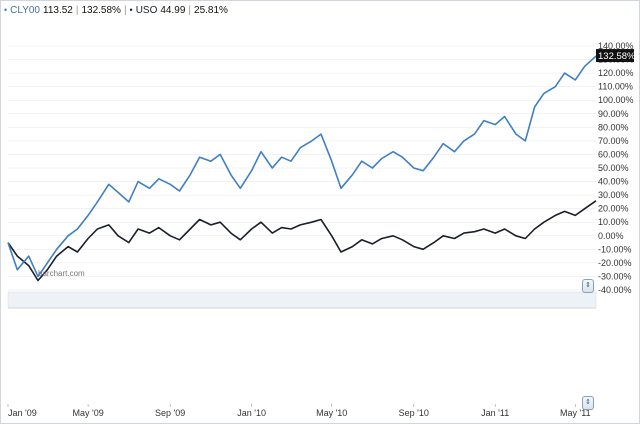  Describe the element at coordinates (615, 263) in the screenshot. I see `y-tick-label: -20.00%` at that location.